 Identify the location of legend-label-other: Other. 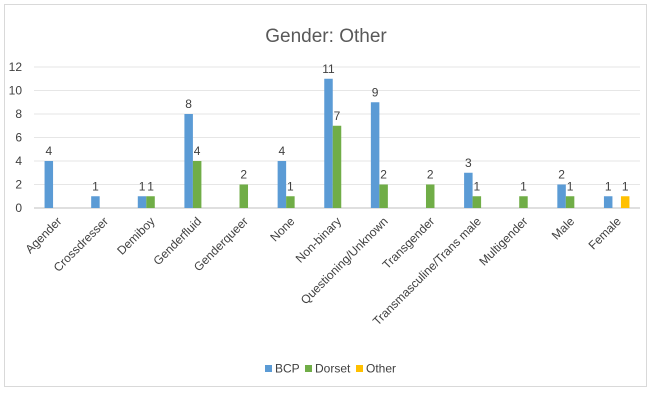
(381, 369).